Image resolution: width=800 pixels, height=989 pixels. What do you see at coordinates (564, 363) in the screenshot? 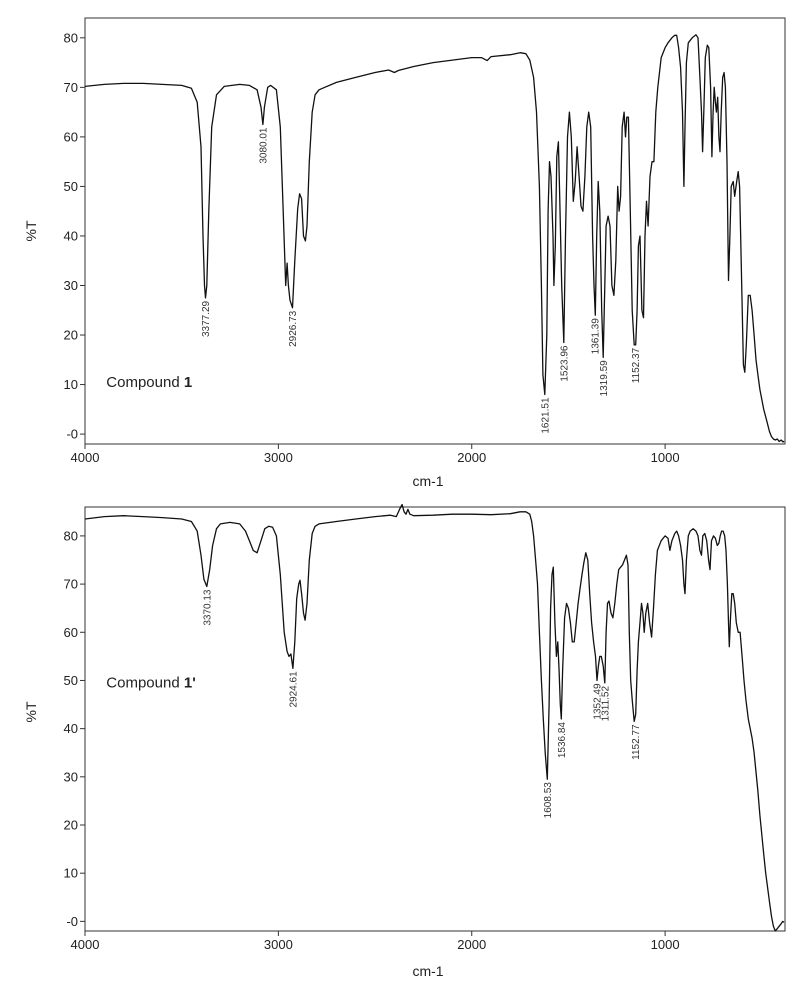
I see `peak-label: 1523.96` at bounding box center [564, 363].